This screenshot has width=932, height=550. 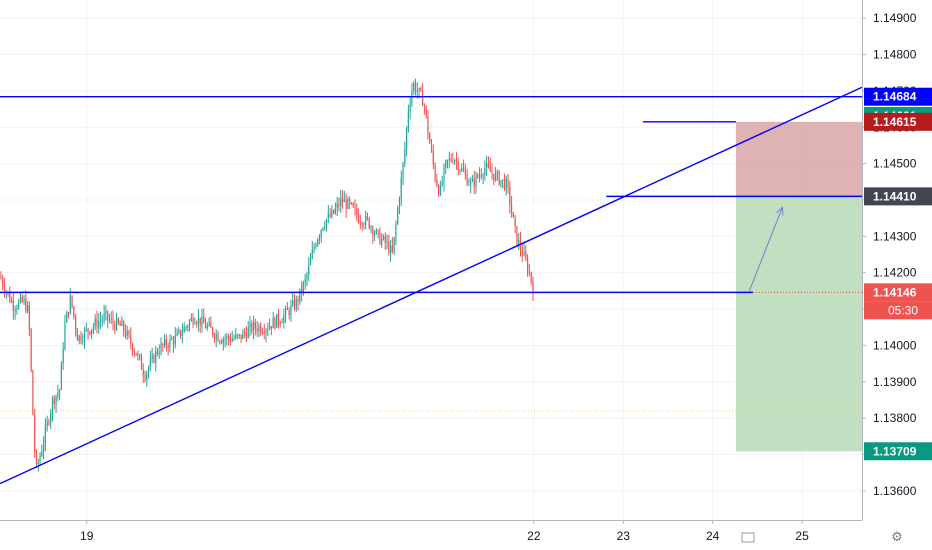 I want to click on x-tick-label: 25, so click(x=802, y=536).